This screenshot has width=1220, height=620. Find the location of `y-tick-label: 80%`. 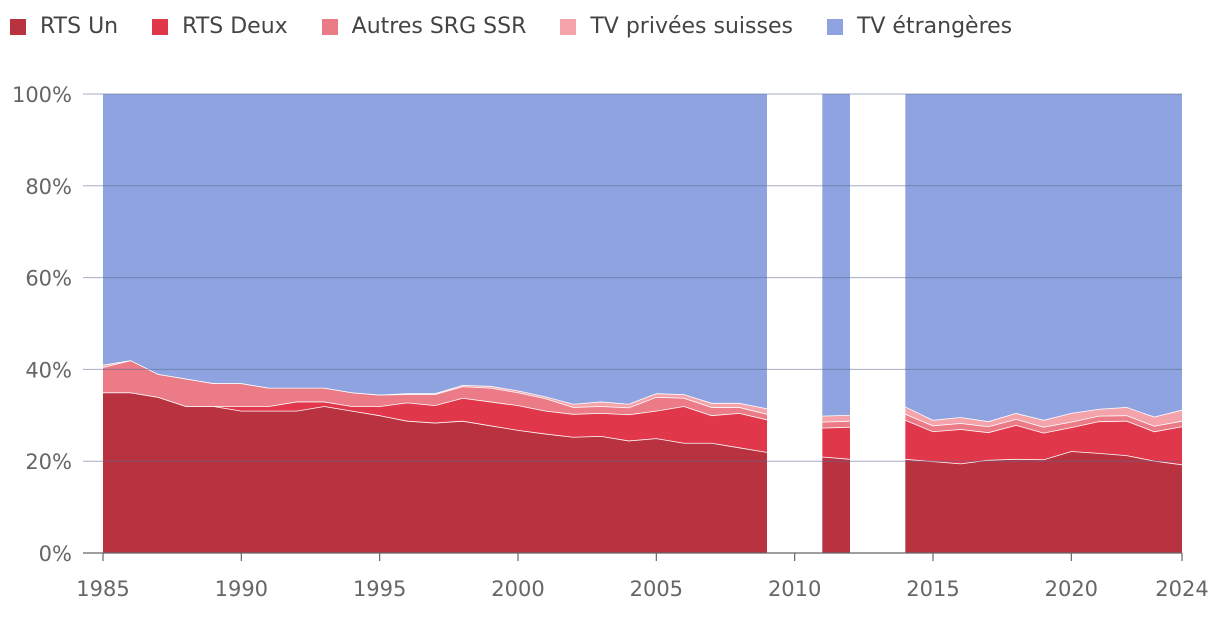

y-tick-label: 80% is located at coordinates (48, 187).